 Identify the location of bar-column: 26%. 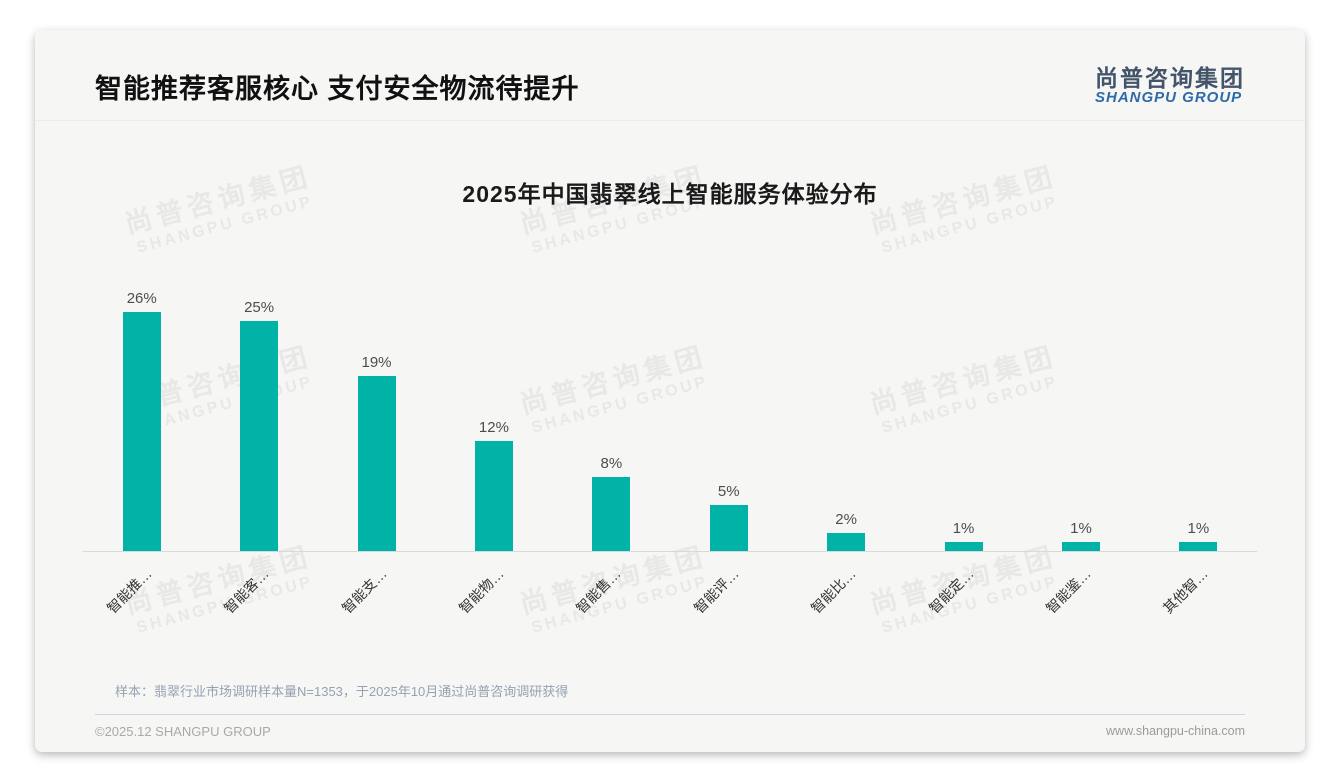
(141, 420).